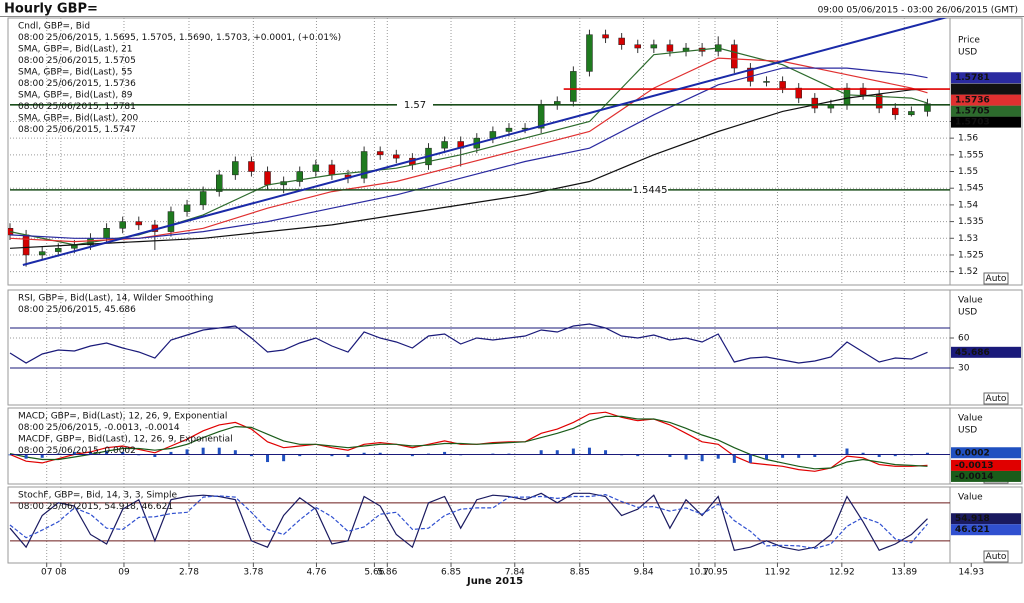 This screenshot has height=603, width=1024. What do you see at coordinates (99, 428) in the screenshot?
I see `legend-text: 08:00 25/06/2015, -0.0013, -0.0014` at bounding box center [99, 428].